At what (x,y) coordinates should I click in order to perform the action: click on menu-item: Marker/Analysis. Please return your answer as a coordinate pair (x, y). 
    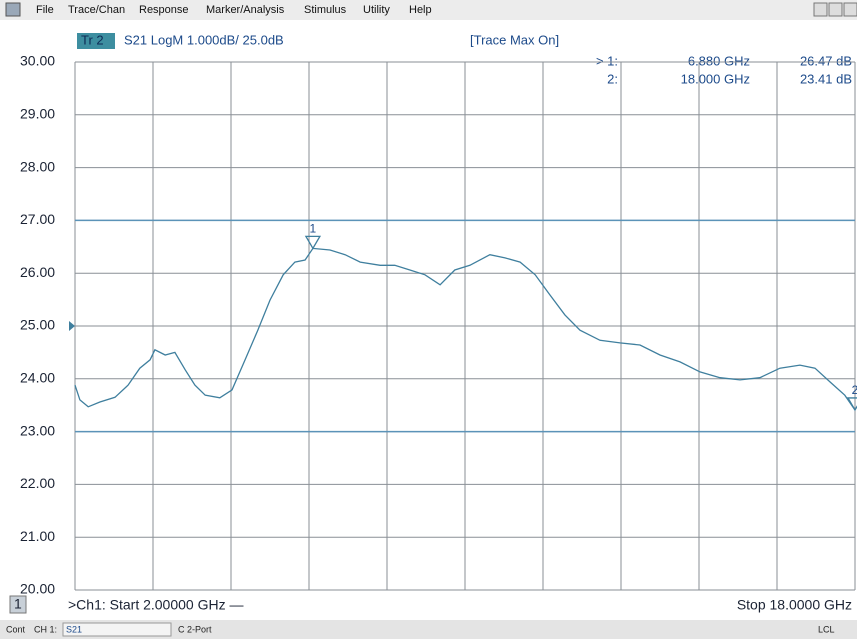
    Looking at the image, I should click on (245, 10).